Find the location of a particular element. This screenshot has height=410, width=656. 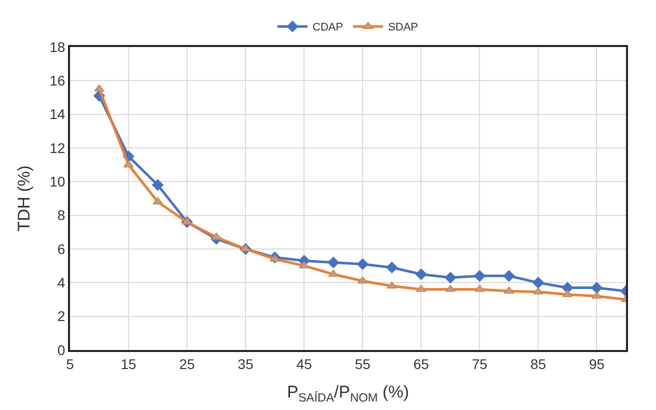

x-tick-label: 95 is located at coordinates (596, 364).